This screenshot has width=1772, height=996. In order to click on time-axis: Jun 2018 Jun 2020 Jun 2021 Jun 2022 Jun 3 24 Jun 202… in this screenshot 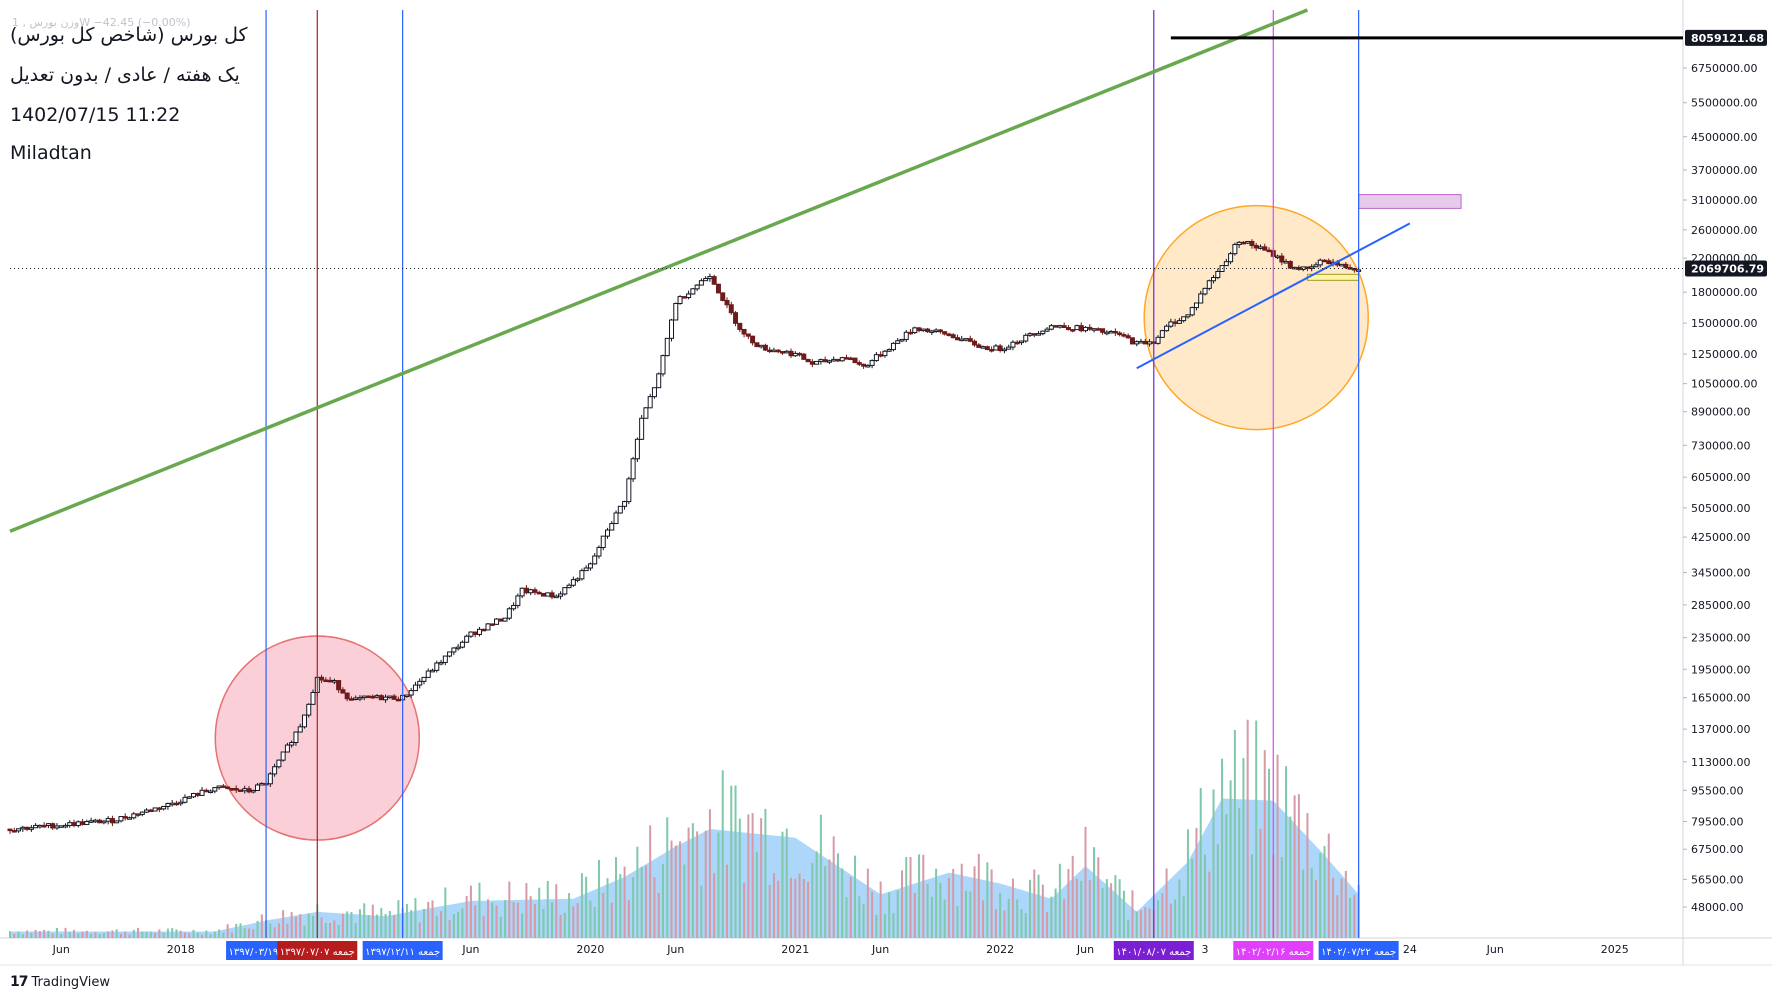, I will do `click(840, 950)`.